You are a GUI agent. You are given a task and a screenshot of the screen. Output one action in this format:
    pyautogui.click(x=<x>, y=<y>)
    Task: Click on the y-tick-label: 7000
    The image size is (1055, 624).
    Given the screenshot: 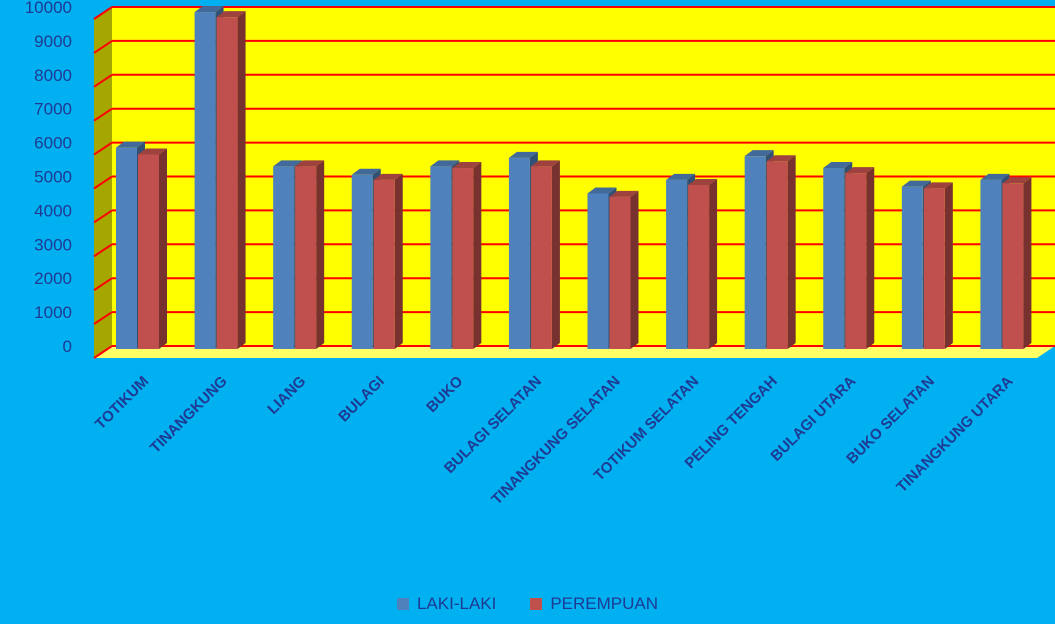 What is the action you would take?
    pyautogui.click(x=53, y=109)
    